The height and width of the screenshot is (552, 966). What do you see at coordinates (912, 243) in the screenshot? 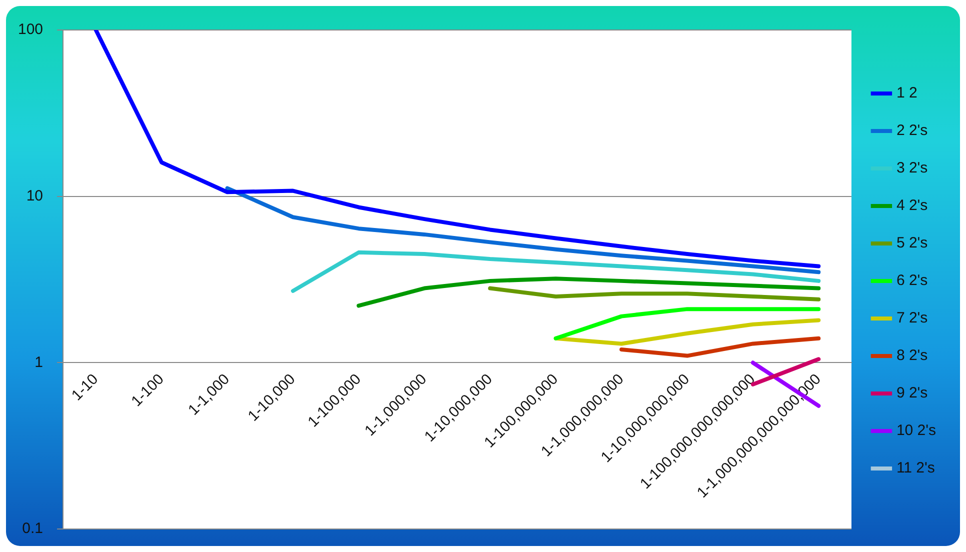
I see `legend-label: 5 2's` at bounding box center [912, 243].